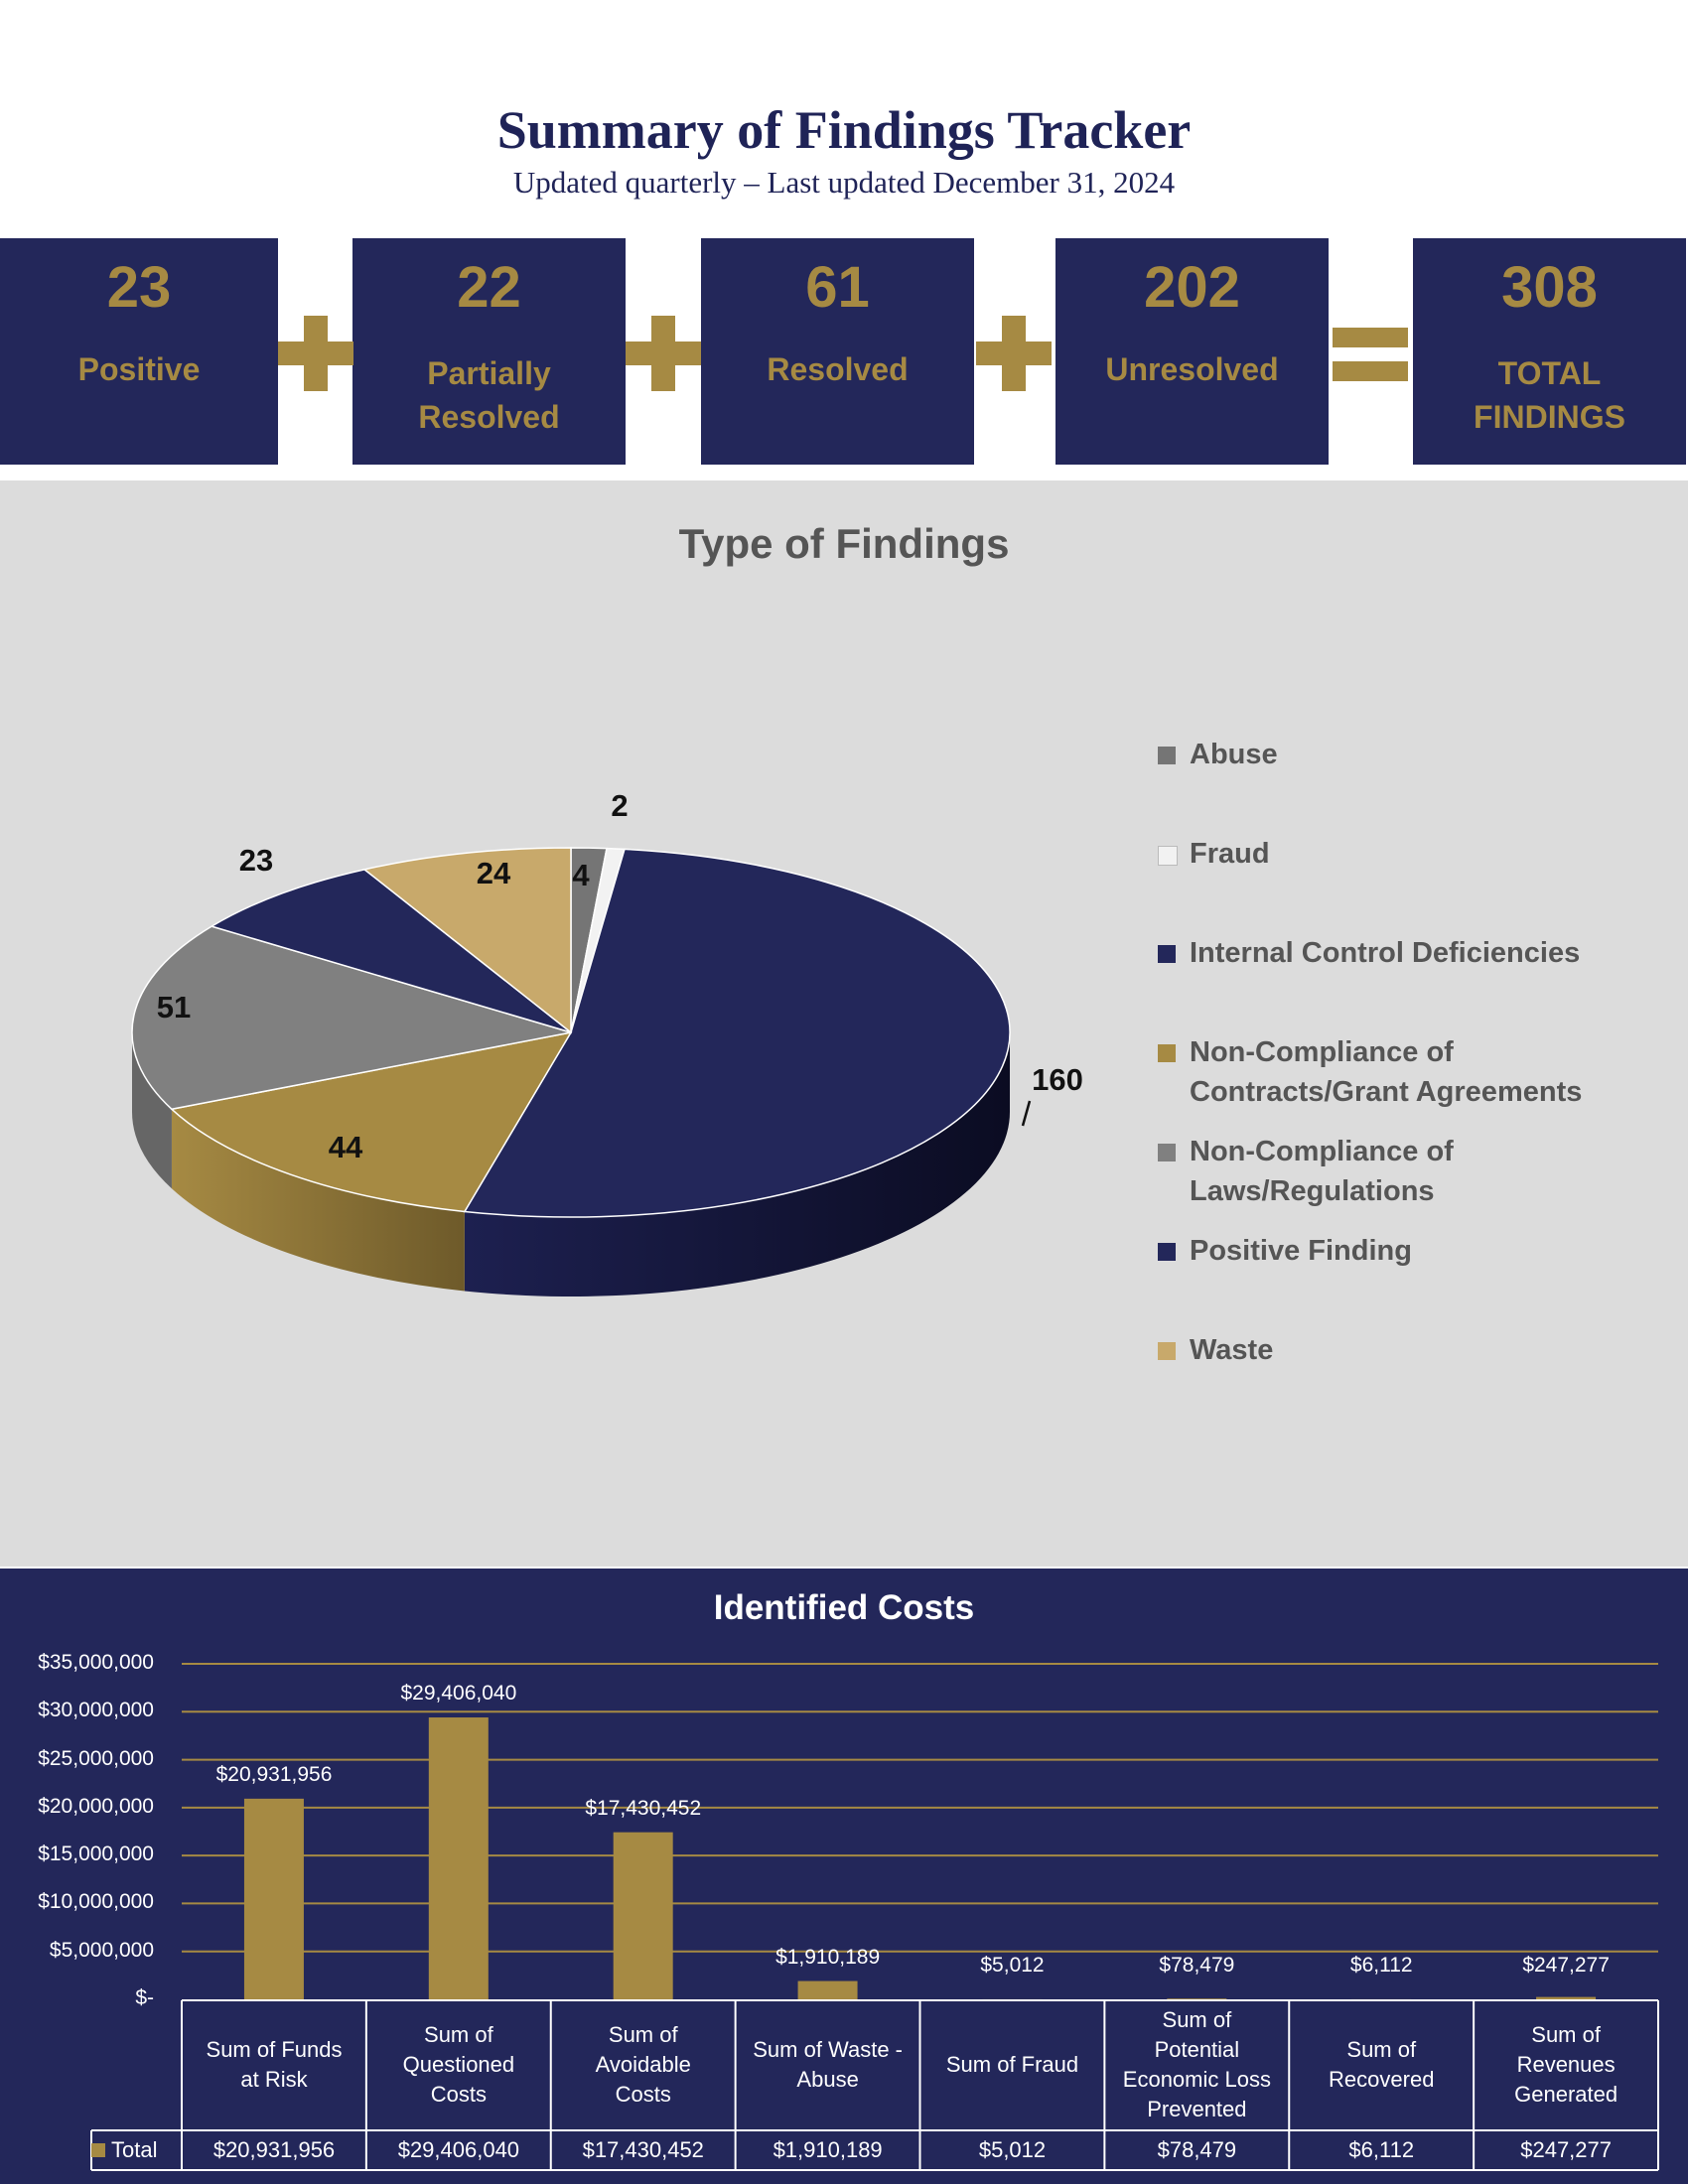 This screenshot has width=1688, height=2184. Describe the element at coordinates (346, 1147) in the screenshot. I see `pie-data-label: 44` at that location.